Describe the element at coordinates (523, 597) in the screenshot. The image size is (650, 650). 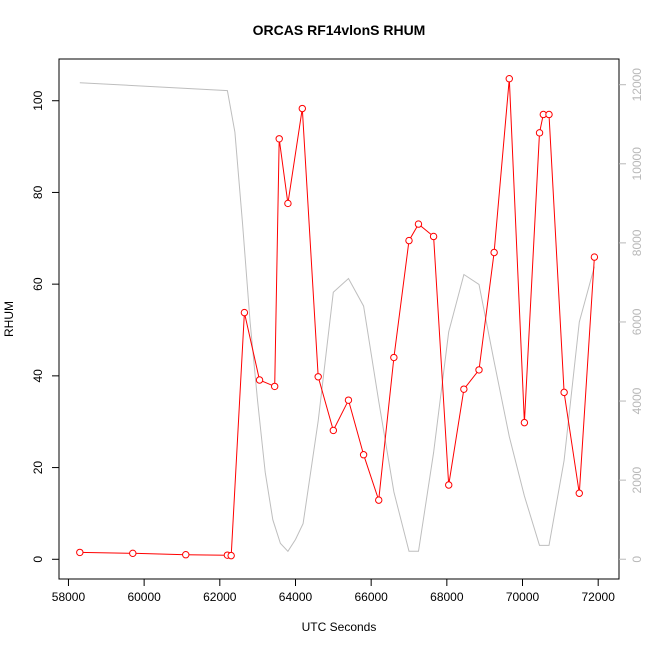
I see `x-tick-label: 70000` at that location.